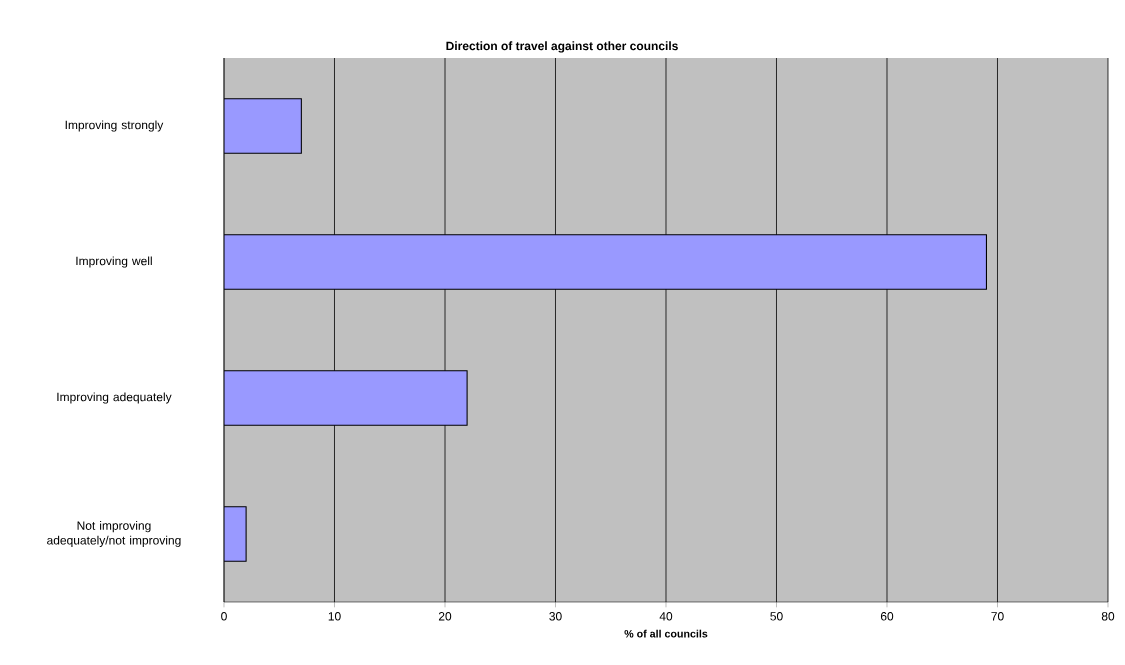 The image size is (1125, 665). I want to click on x-tick-label: 0, so click(224, 616).